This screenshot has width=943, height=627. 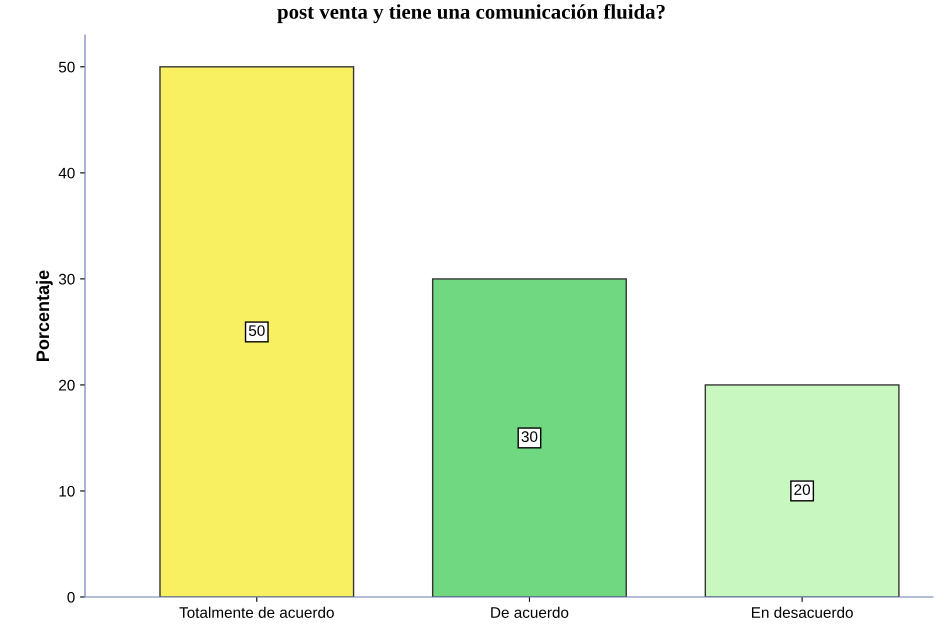 I want to click on y-tick-label: 20, so click(x=67, y=385).